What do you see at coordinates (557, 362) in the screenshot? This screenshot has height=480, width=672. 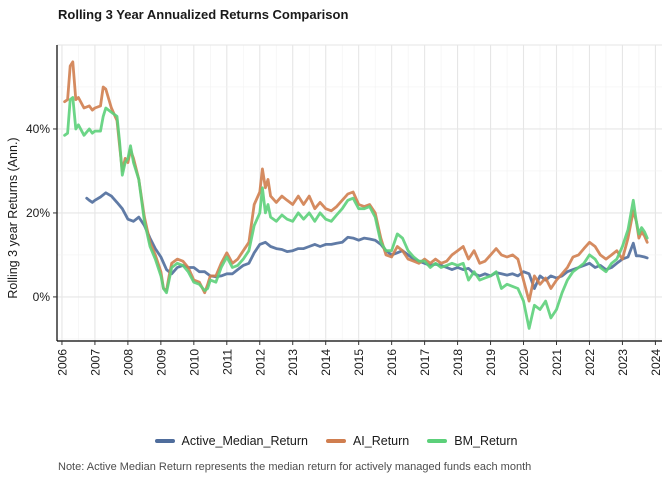 I see `x-tick-label: 2021` at bounding box center [557, 362].